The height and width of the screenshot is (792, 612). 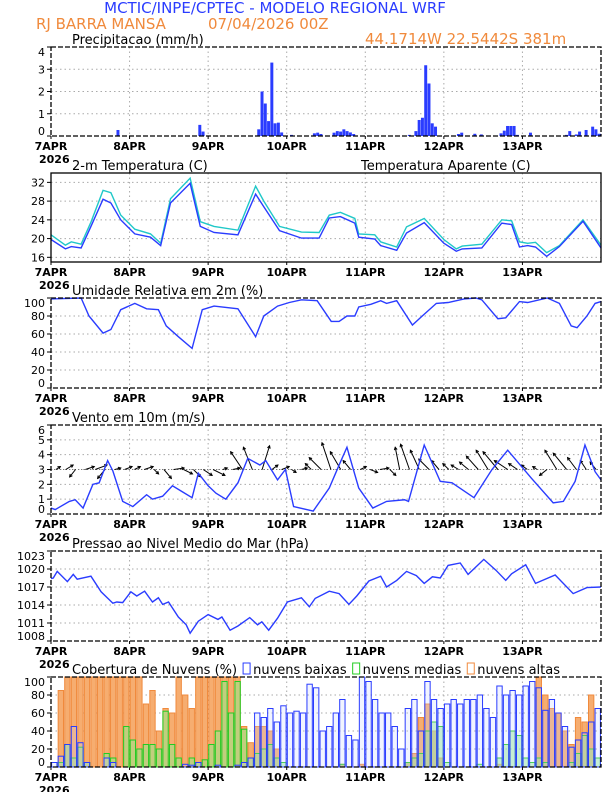 I want to click on x-tick-label: 9APR, so click(x=208, y=777).